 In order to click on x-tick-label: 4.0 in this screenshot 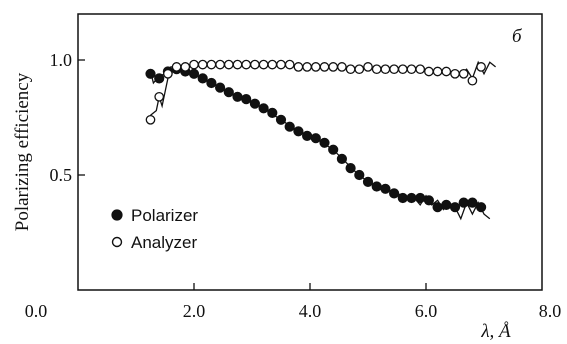, I will do `click(310, 311)`.